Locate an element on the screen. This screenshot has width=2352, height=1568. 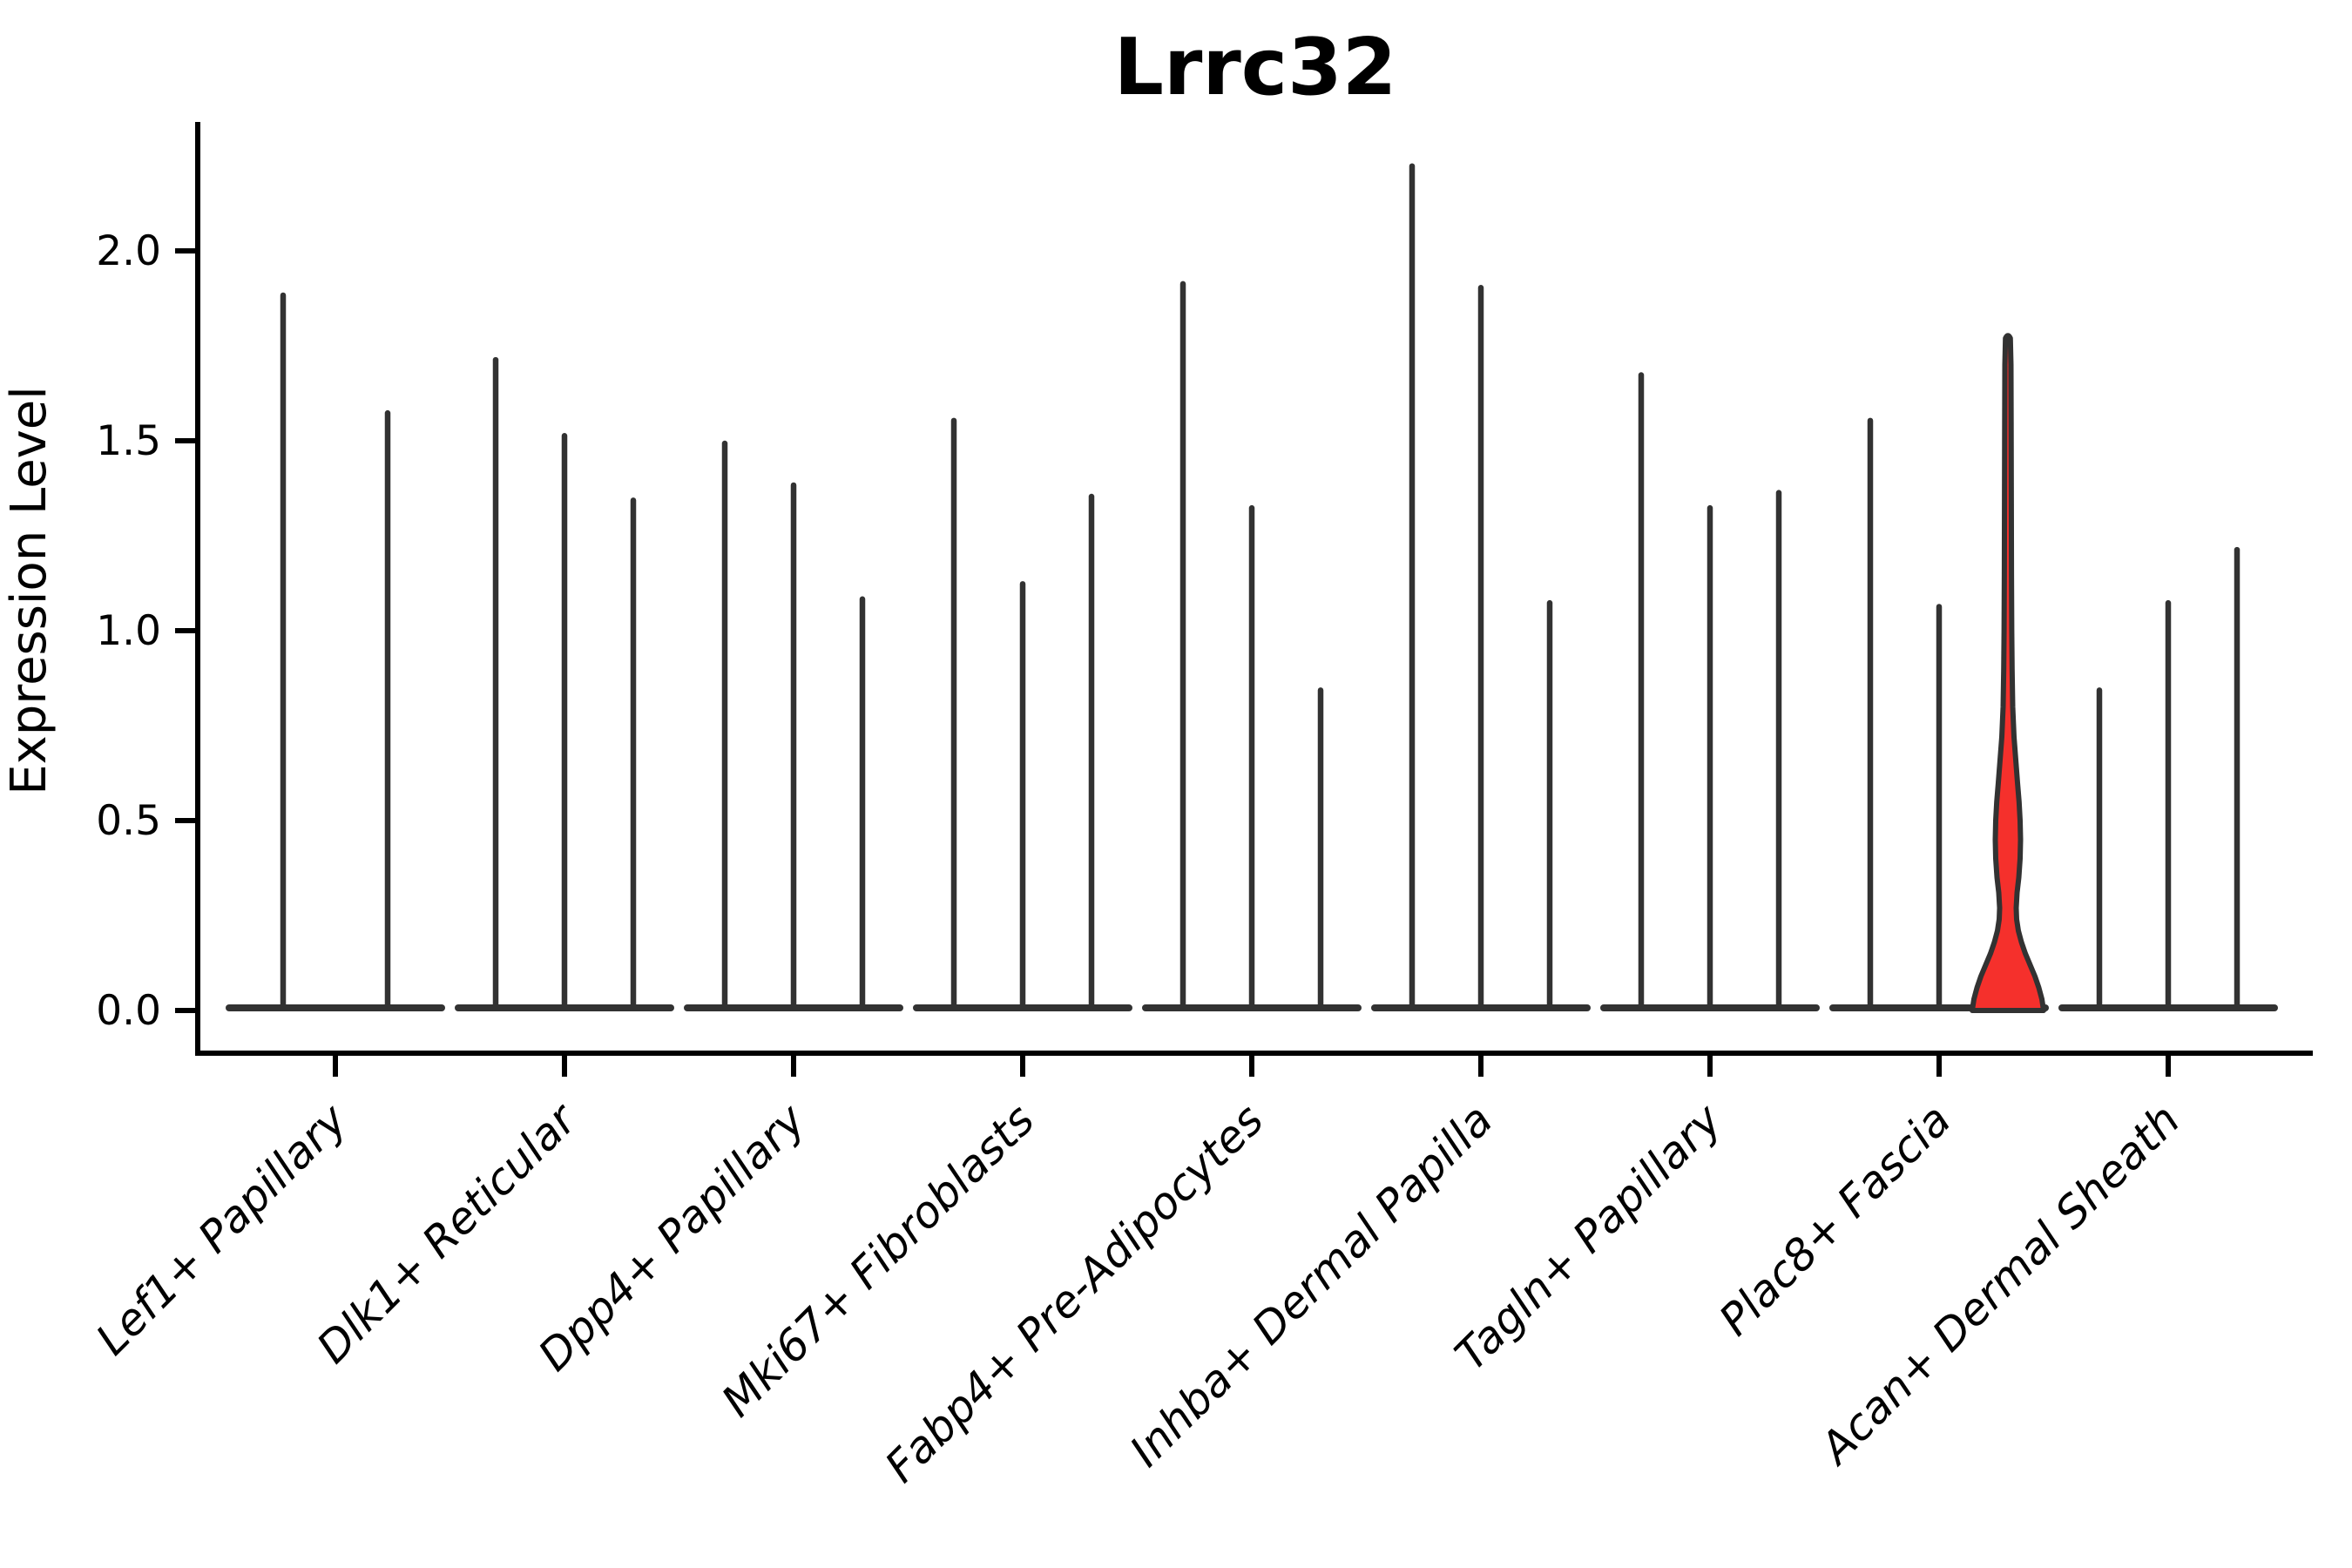
x-tick-label: Fabp4+ Pre-Adipocytes is located at coordinates (1074, 1293).